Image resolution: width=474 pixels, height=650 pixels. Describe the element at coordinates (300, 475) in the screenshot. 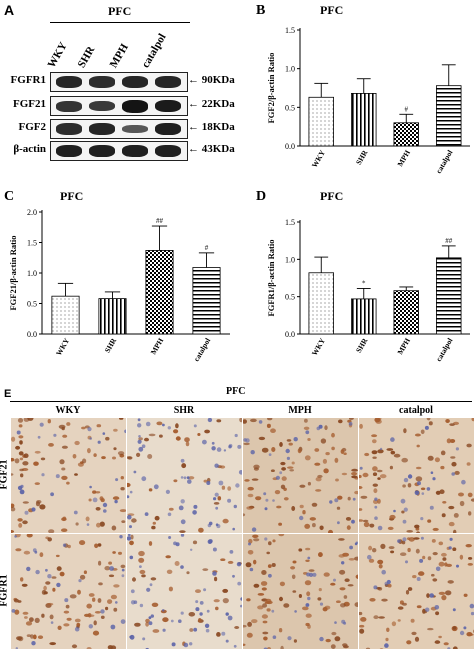

I see `ihc-texture` at that location.